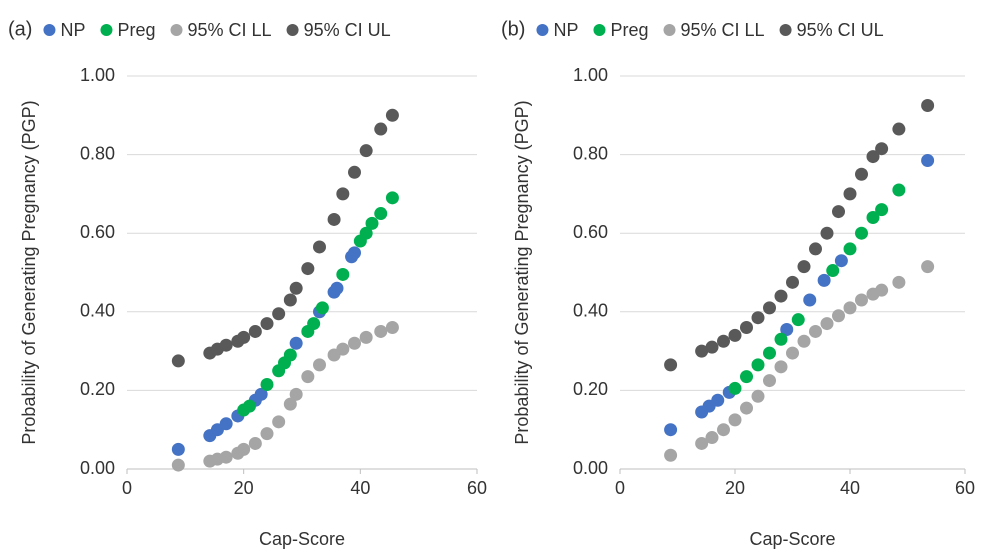 The width and height of the screenshot is (981, 550). Describe the element at coordinates (513, 29) in the screenshot. I see `panel-label: (b)` at that location.